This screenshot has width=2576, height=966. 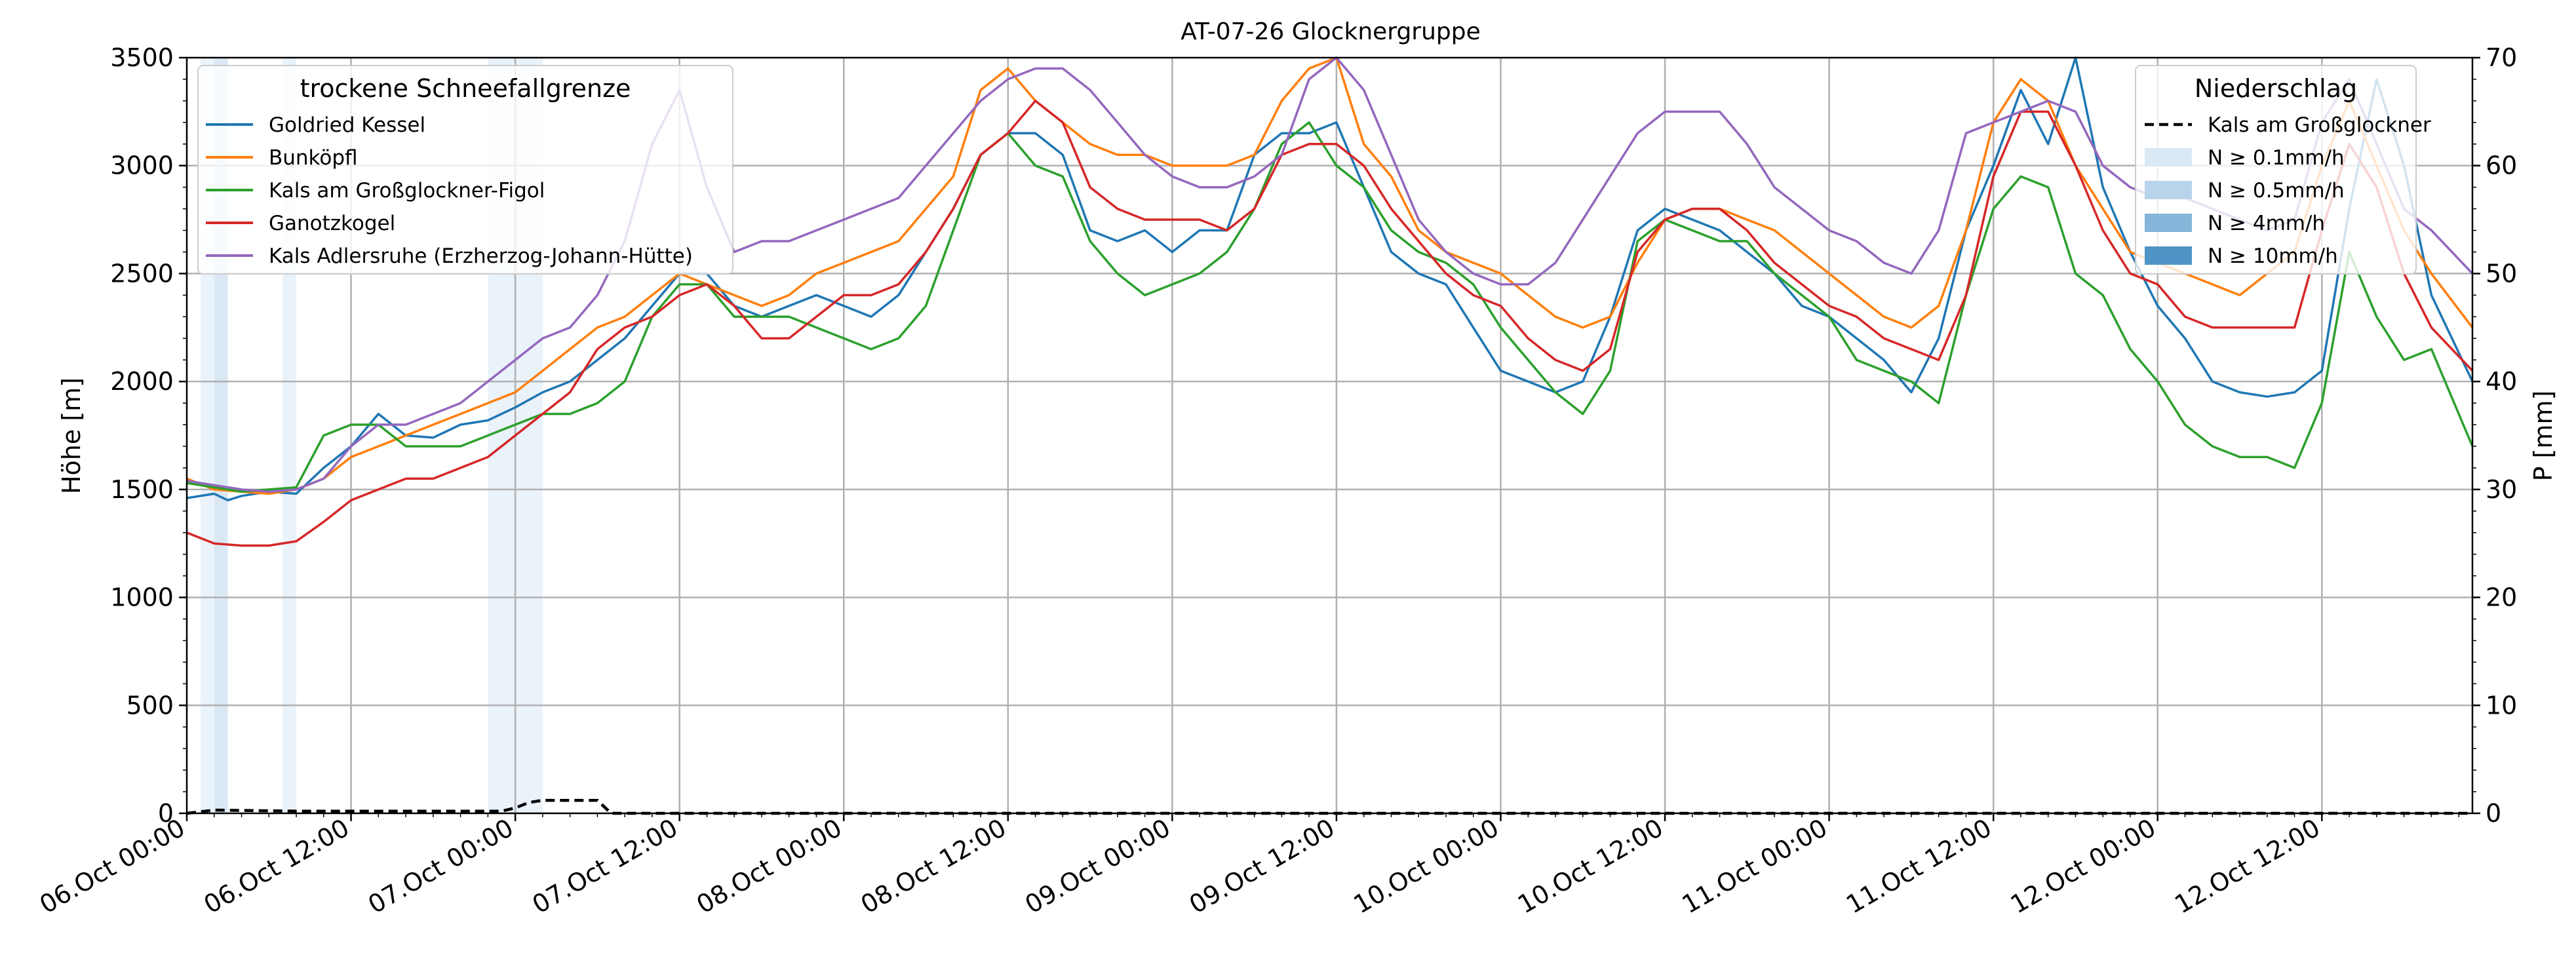 I want to click on legend-right-label-2: N ≥ 0.5mm/h, so click(x=2276, y=191).